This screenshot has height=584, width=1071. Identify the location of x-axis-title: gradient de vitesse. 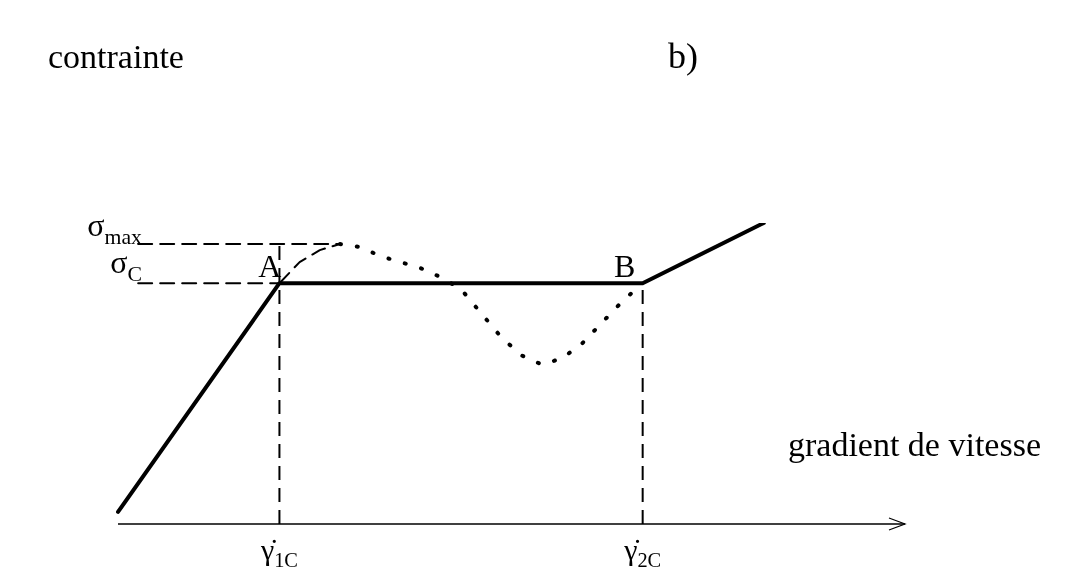
(914, 444).